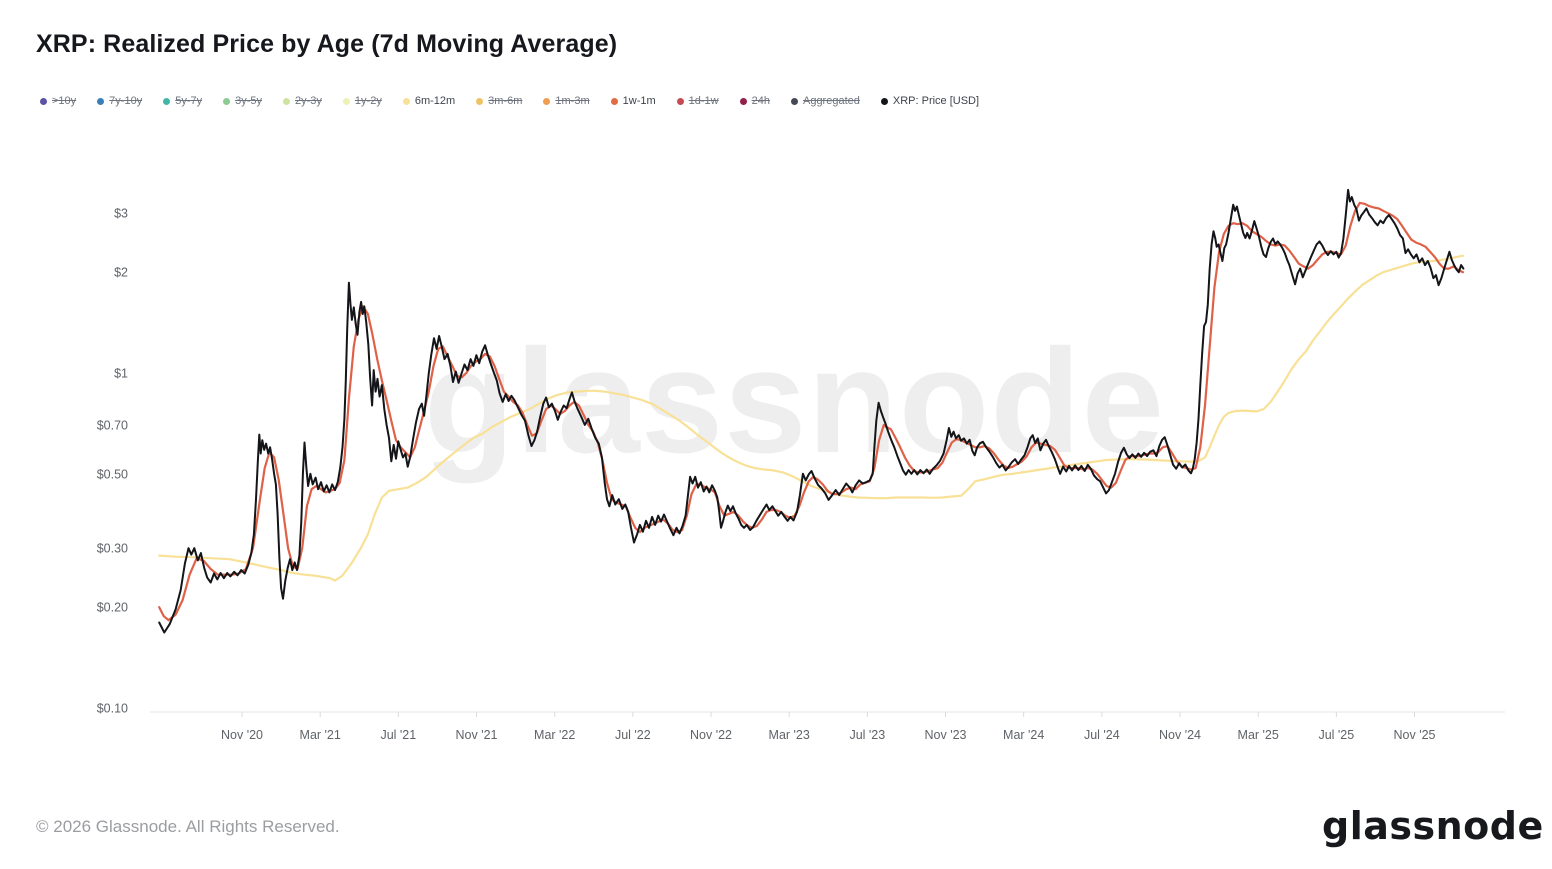 The image size is (1552, 869). What do you see at coordinates (1180, 735) in the screenshot?
I see `x-axis-label: Nov '24` at bounding box center [1180, 735].